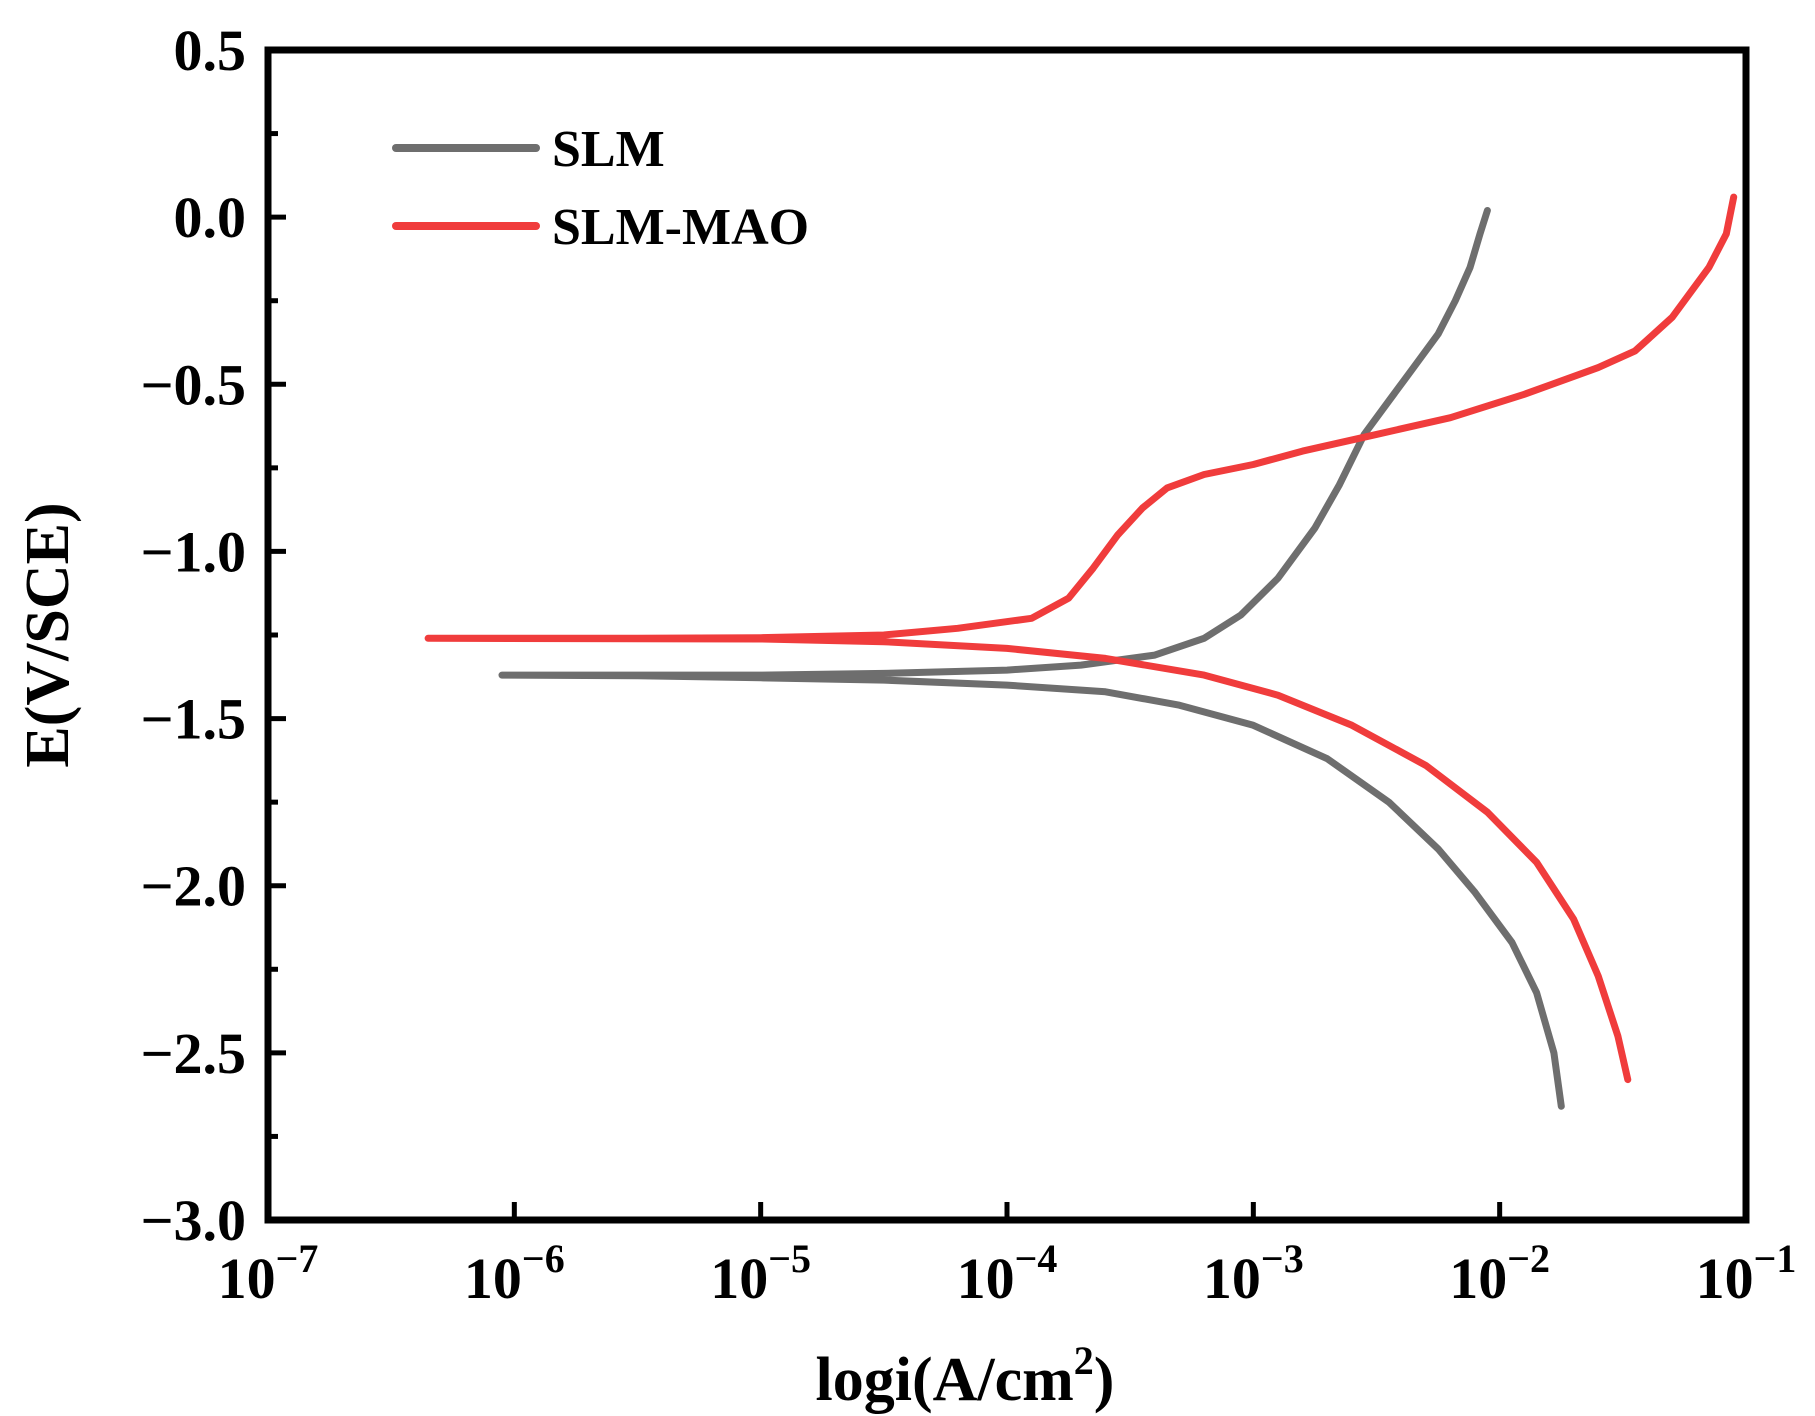 This screenshot has width=1815, height=1416. What do you see at coordinates (965, 1376) in the screenshot?
I see `x-axis-title: logi(A/cm2)` at bounding box center [965, 1376].